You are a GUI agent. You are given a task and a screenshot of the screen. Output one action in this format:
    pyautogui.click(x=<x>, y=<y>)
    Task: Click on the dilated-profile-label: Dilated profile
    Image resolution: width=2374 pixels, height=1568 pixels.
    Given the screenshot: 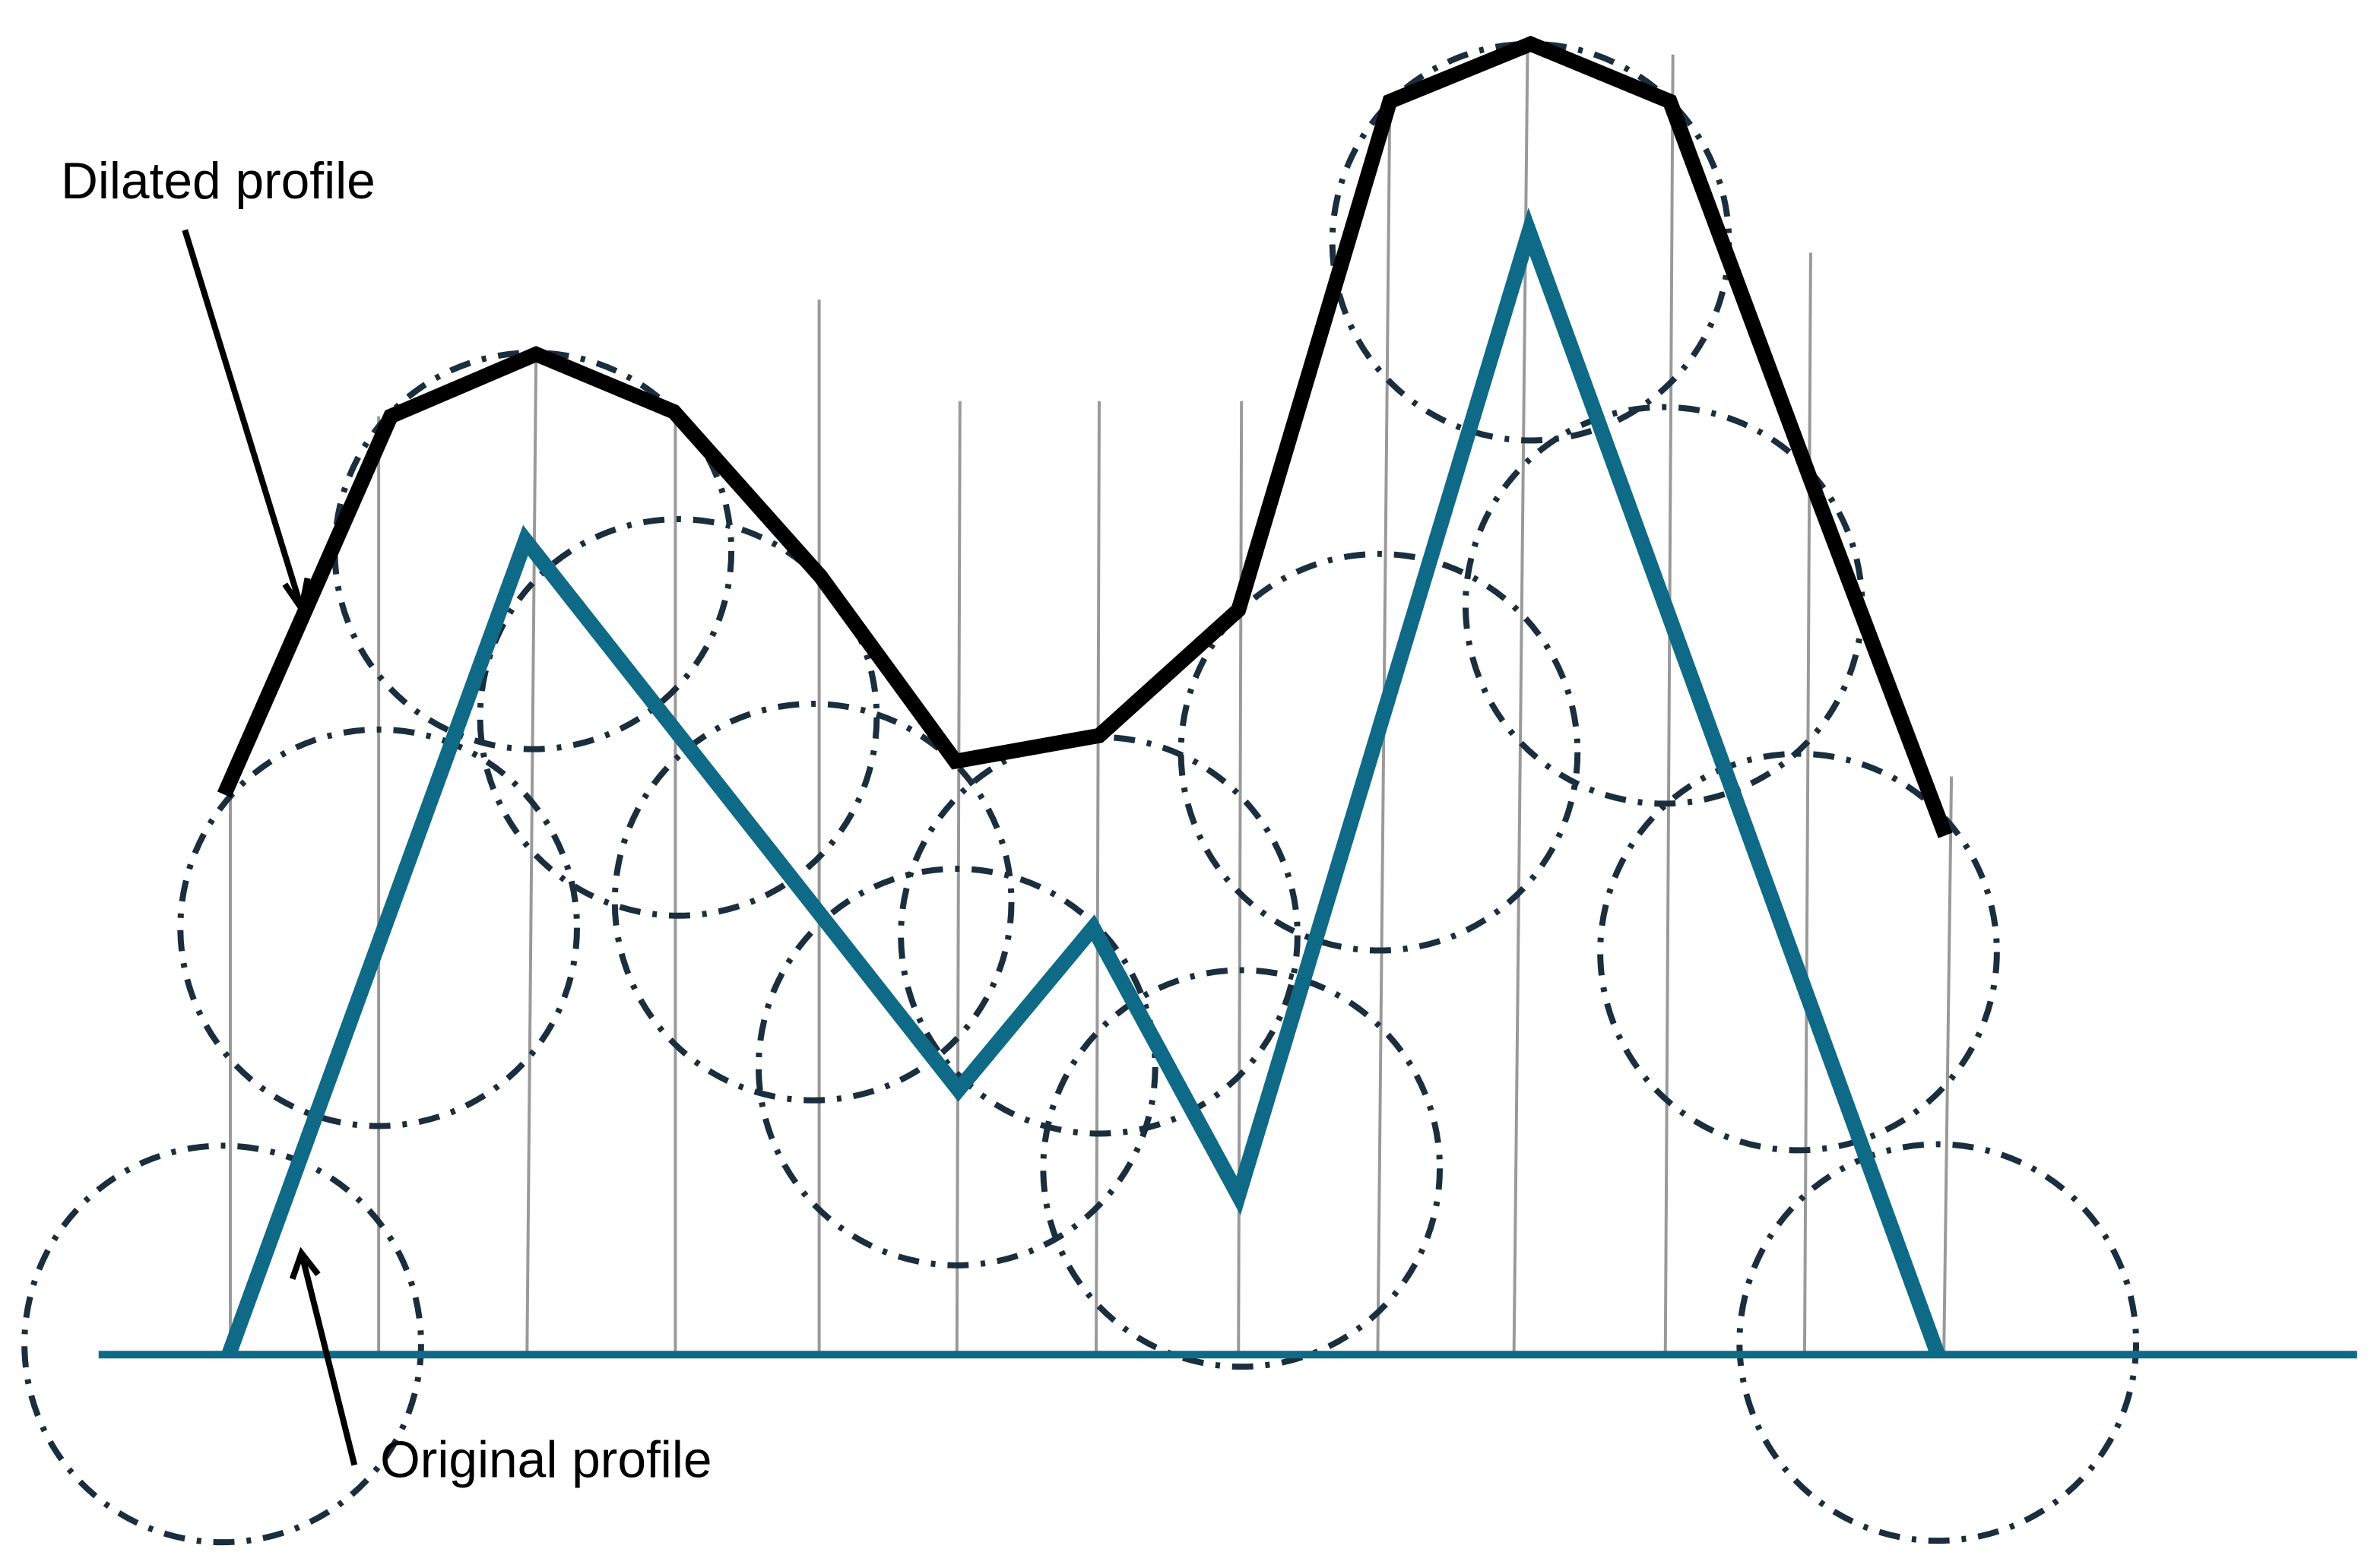 What is the action you would take?
    pyautogui.click(x=218, y=181)
    